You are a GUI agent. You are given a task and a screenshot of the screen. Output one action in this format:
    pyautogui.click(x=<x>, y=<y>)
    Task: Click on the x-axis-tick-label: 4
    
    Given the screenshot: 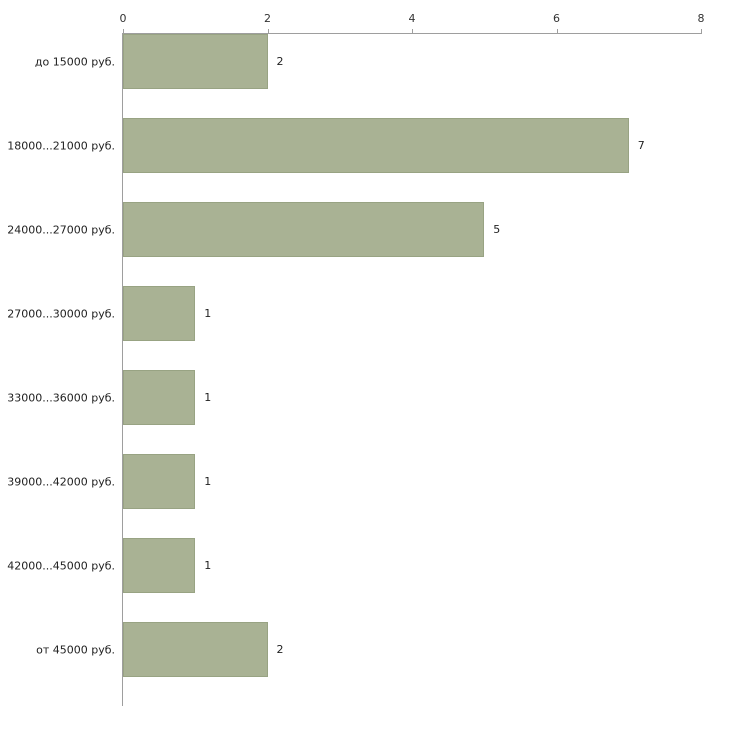 What is the action you would take?
    pyautogui.click(x=412, y=18)
    